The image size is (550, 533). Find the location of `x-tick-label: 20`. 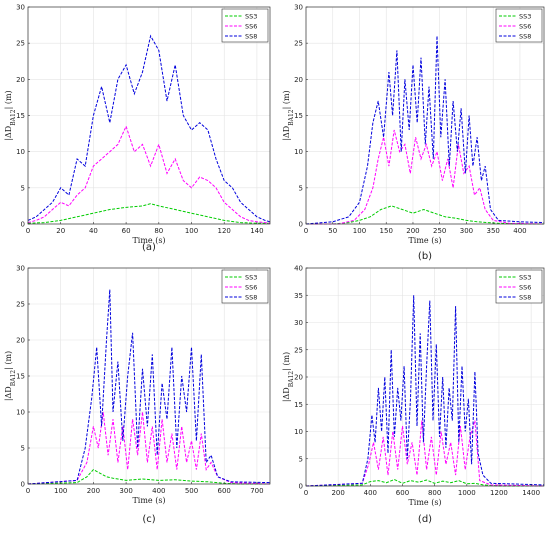

x-tick-label: 20 is located at coordinates (60, 231).